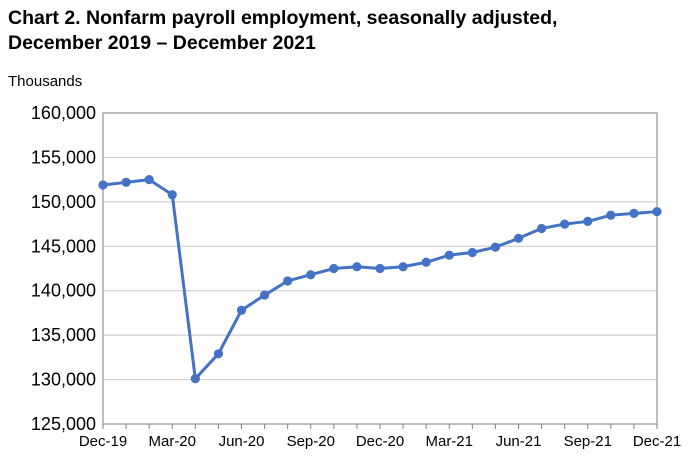 This screenshot has width=700, height=461. Describe the element at coordinates (63, 380) in the screenshot. I see `y-tick-label: 130,000` at that location.